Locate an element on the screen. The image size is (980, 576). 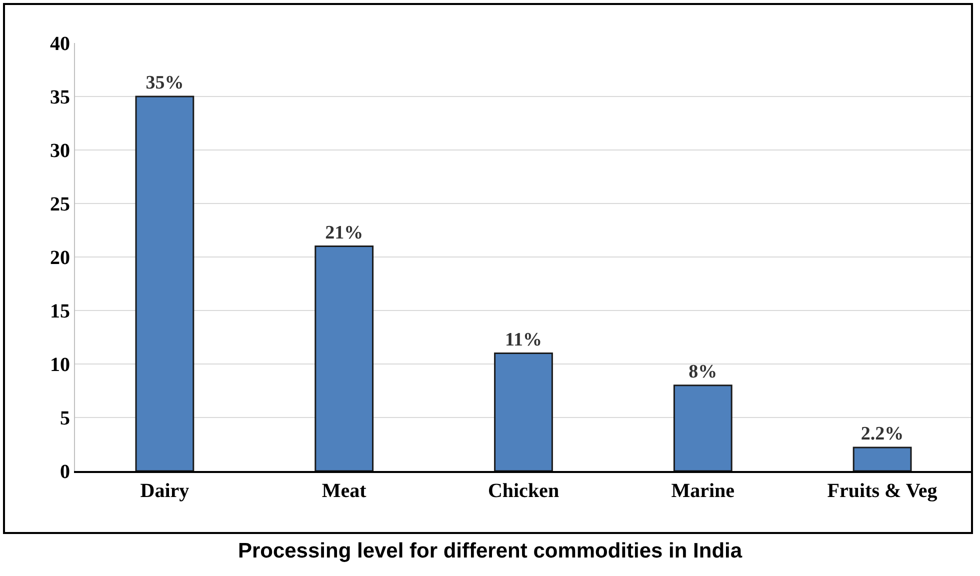
y-tick-label: 40 is located at coordinates (60, 44).